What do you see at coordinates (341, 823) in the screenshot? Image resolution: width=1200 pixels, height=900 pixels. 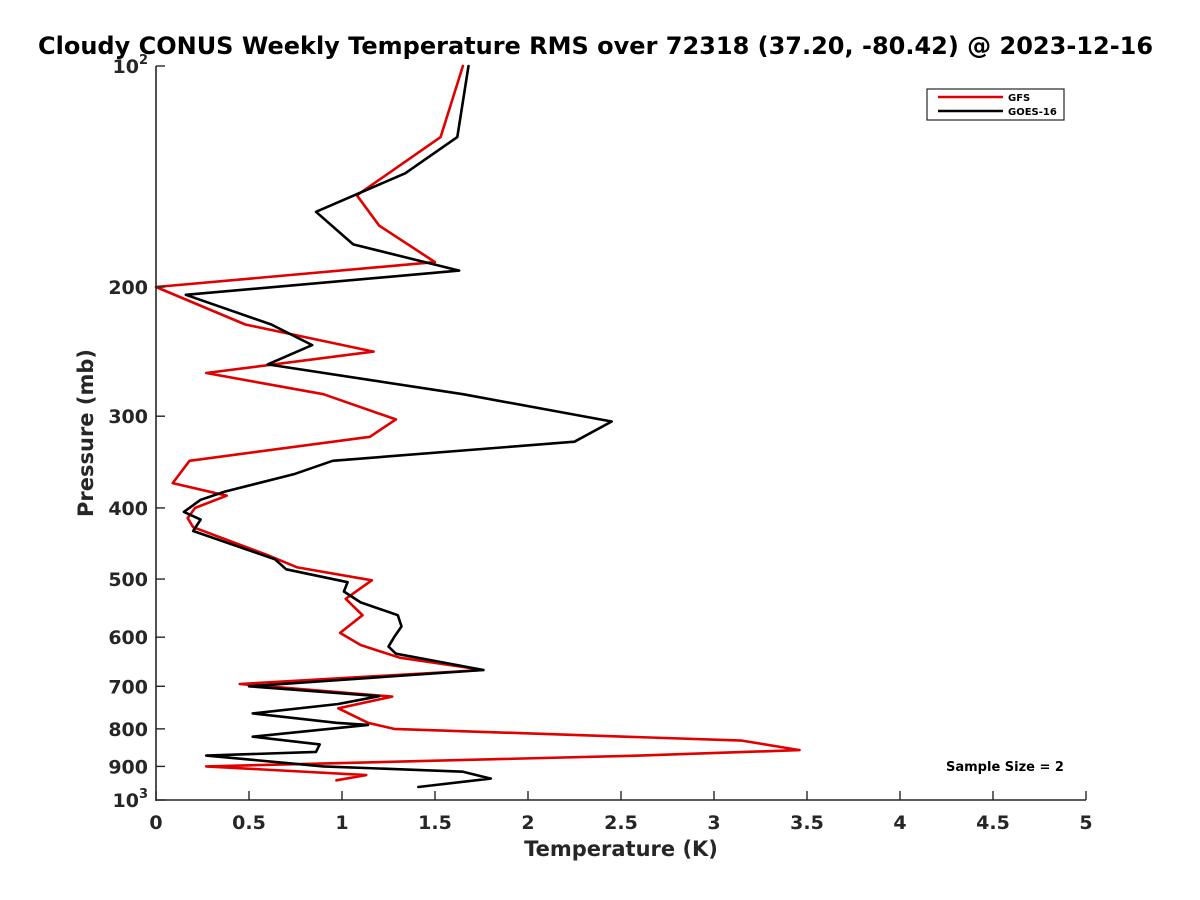 I see `x-tick-label: 1` at bounding box center [341, 823].